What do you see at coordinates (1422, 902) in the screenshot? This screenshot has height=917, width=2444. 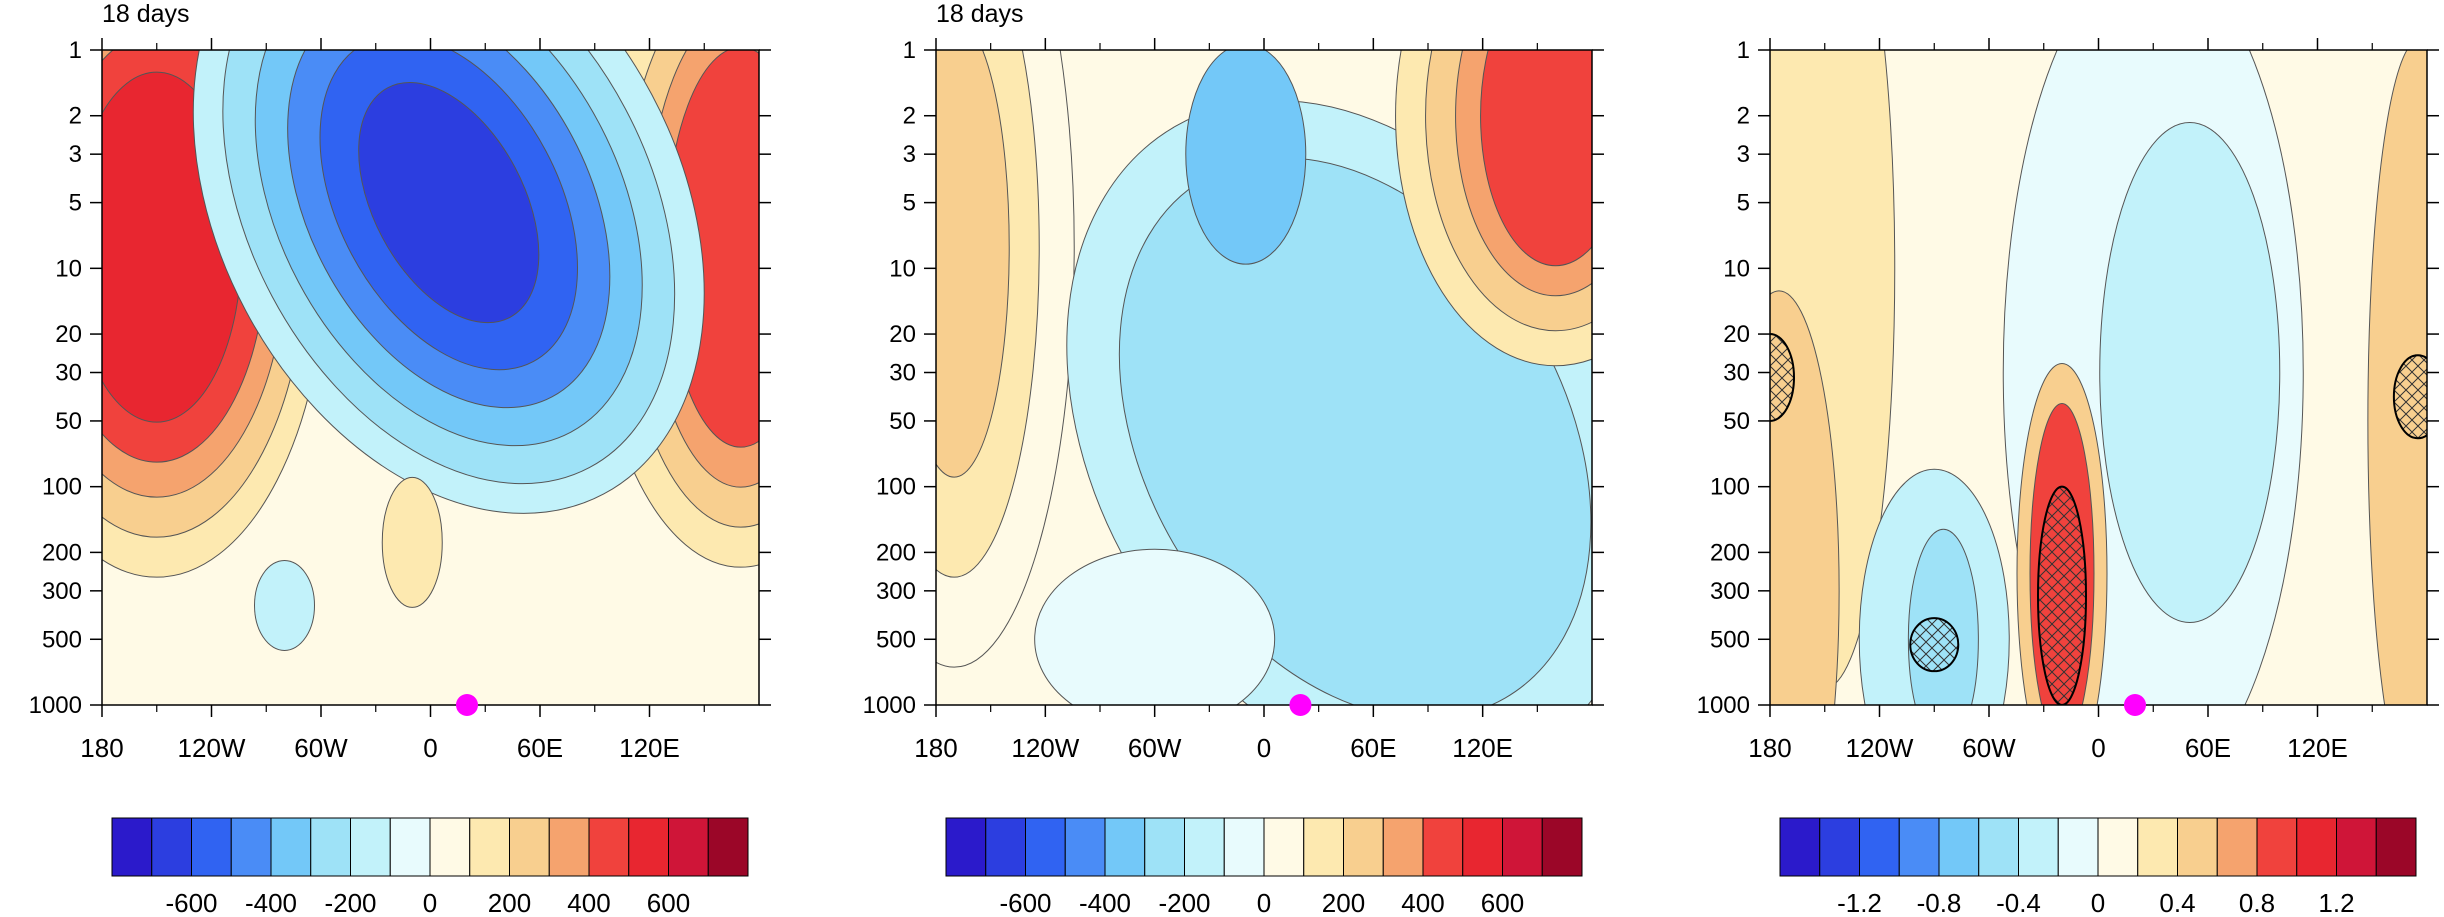 I see `colorbar-label: 400` at bounding box center [1422, 902].